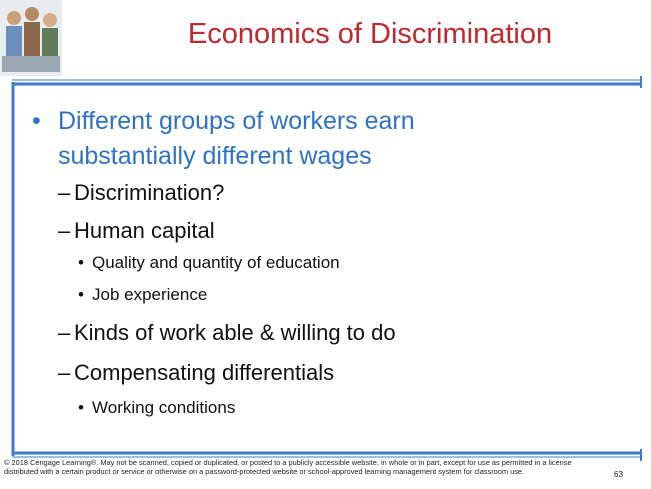  Describe the element at coordinates (149, 192) in the screenshot. I see `bullet-text: Discrimination?` at that location.